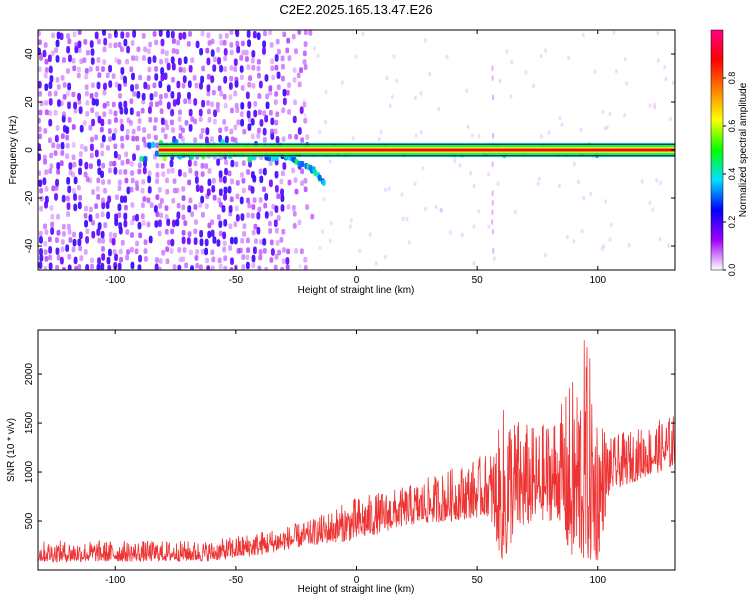 This screenshot has height=600, width=750. Describe the element at coordinates (597, 580) in the screenshot. I see `x-tick-label: 100` at that location.